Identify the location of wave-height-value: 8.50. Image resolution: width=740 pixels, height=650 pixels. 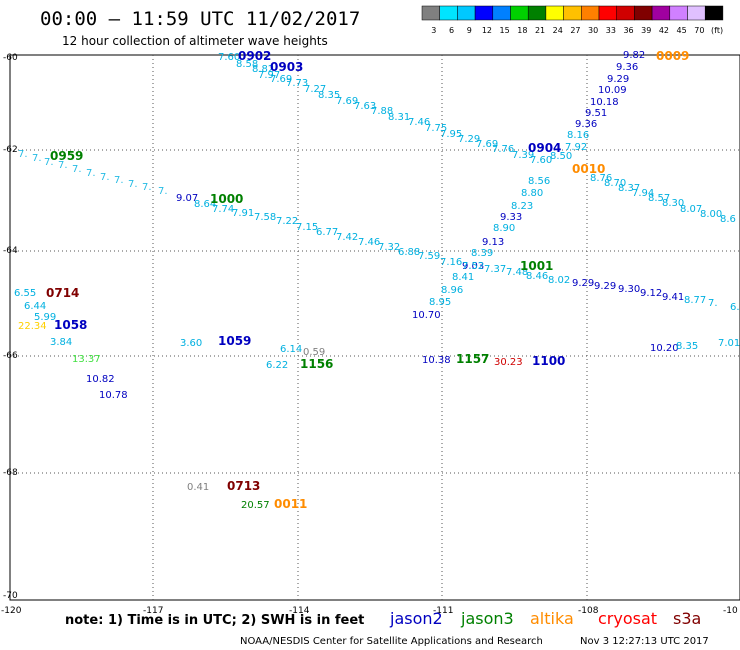
(561, 156).